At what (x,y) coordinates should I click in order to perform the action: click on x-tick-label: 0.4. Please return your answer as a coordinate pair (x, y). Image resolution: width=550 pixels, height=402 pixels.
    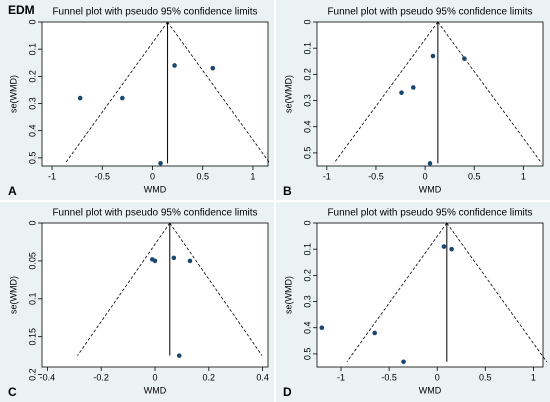
    Looking at the image, I should click on (262, 377).